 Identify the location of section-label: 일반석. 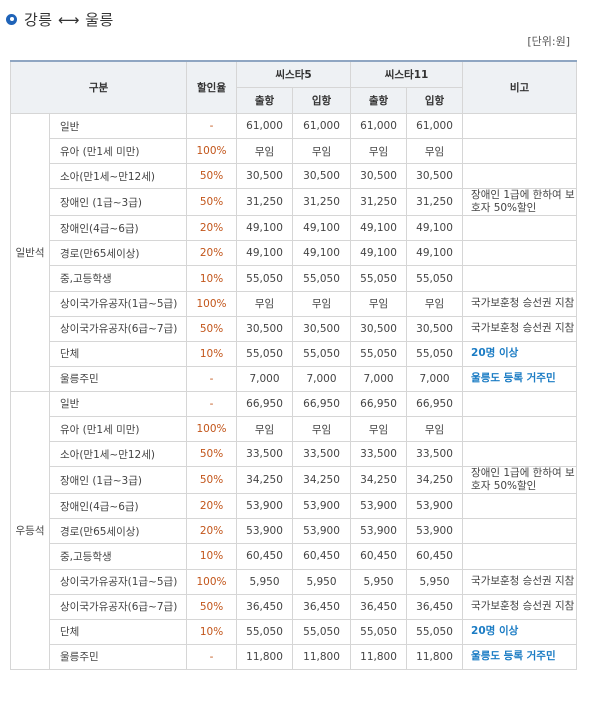
(30, 252).